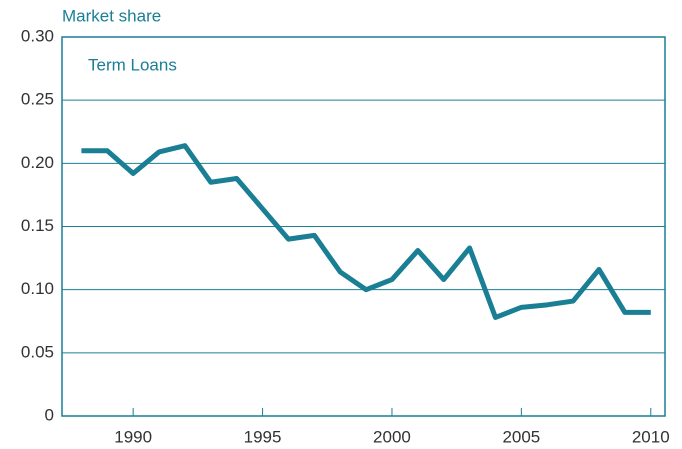 The image size is (682, 449). What do you see at coordinates (37, 35) in the screenshot?
I see `y-tick-label: 0.30` at bounding box center [37, 35].